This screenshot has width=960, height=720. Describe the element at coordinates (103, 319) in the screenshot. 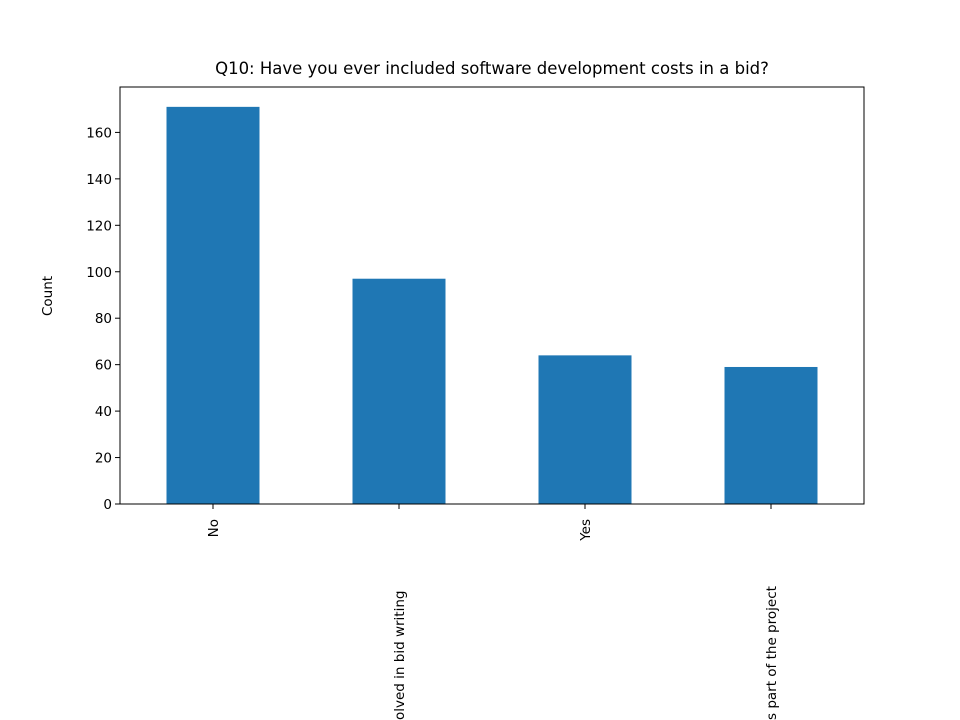

I see `y-tick-label: 80` at that location.